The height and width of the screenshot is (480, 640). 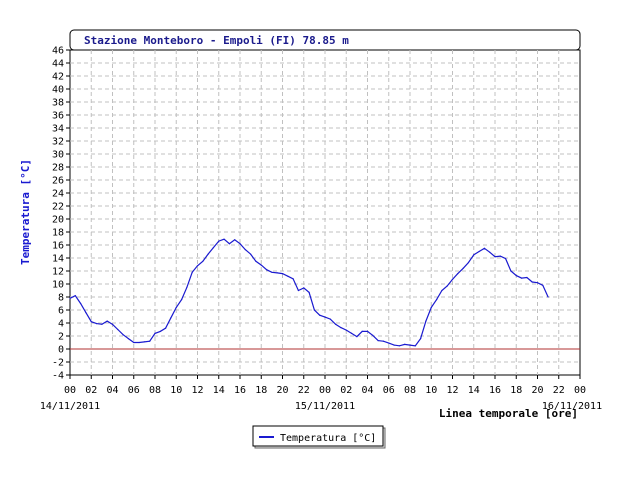 What do you see at coordinates (495, 390) in the screenshot?
I see `x-tick-label: 16` at bounding box center [495, 390].